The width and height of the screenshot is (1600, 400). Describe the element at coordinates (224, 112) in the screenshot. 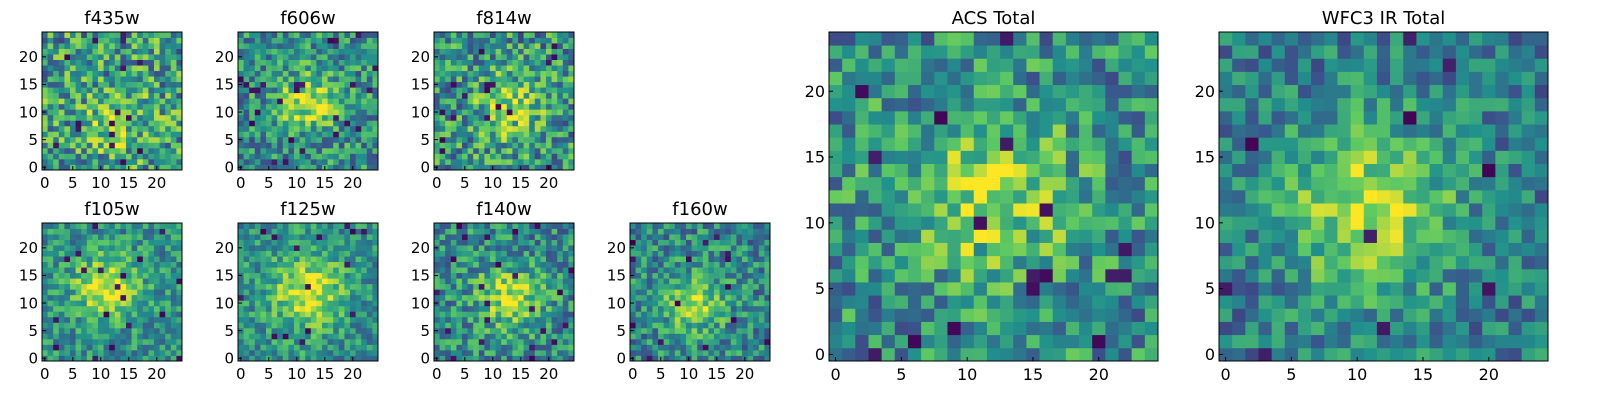

I see `y-tick-label: 10` at that location.